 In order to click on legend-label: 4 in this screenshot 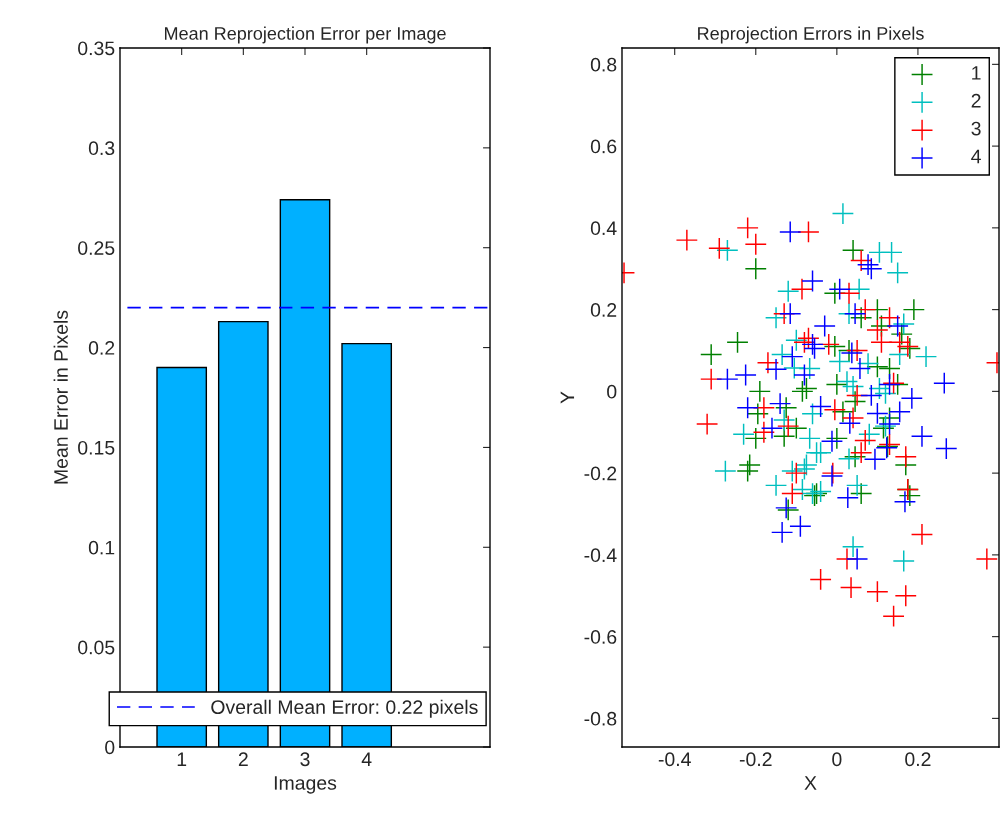, I will do `click(976, 156)`.